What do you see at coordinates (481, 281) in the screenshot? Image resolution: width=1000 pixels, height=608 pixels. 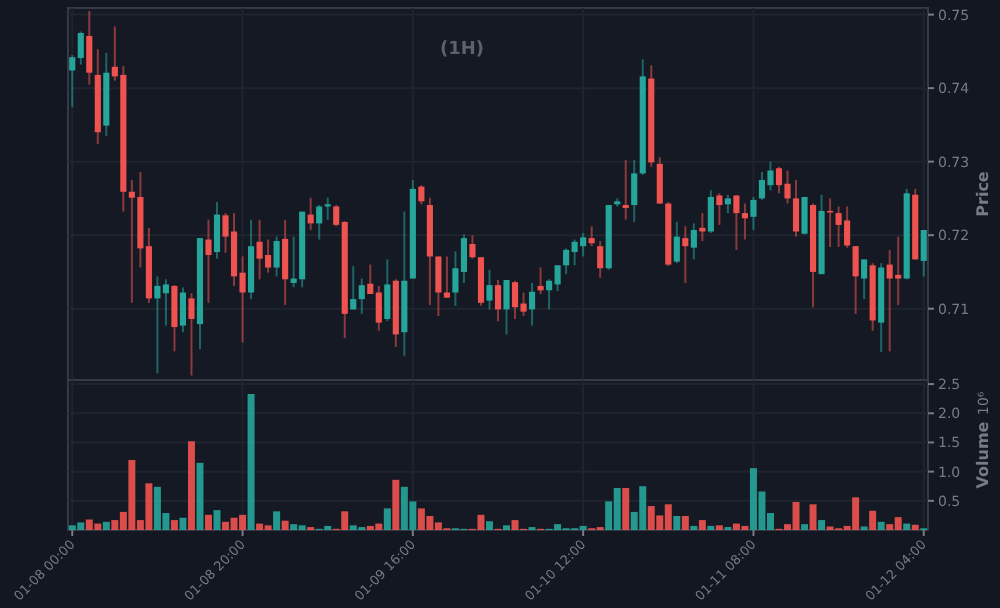 I see `candlestick` at bounding box center [481, 281].